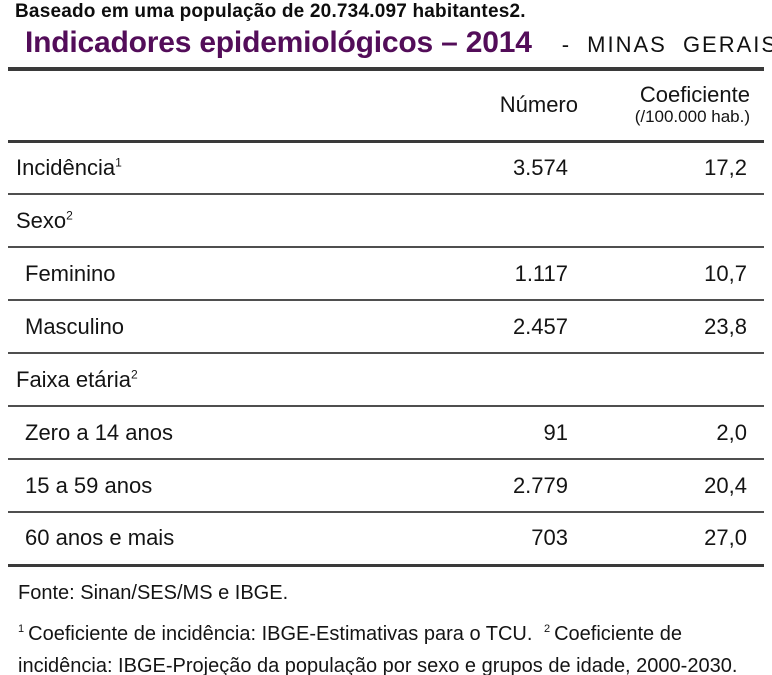 This screenshot has height=675, width=772. Describe the element at coordinates (549, 538) in the screenshot. I see `row-numero: 703` at that location.